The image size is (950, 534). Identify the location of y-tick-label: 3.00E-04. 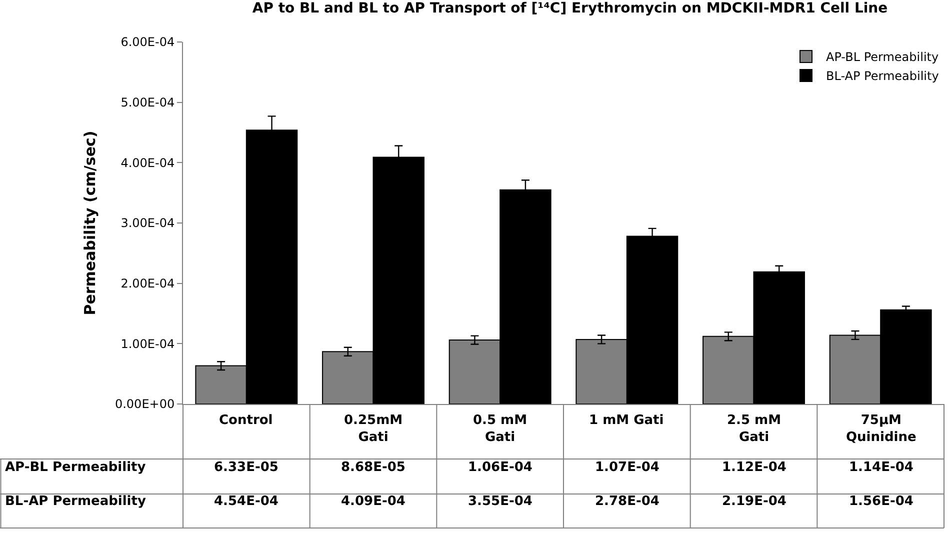
(147, 223).